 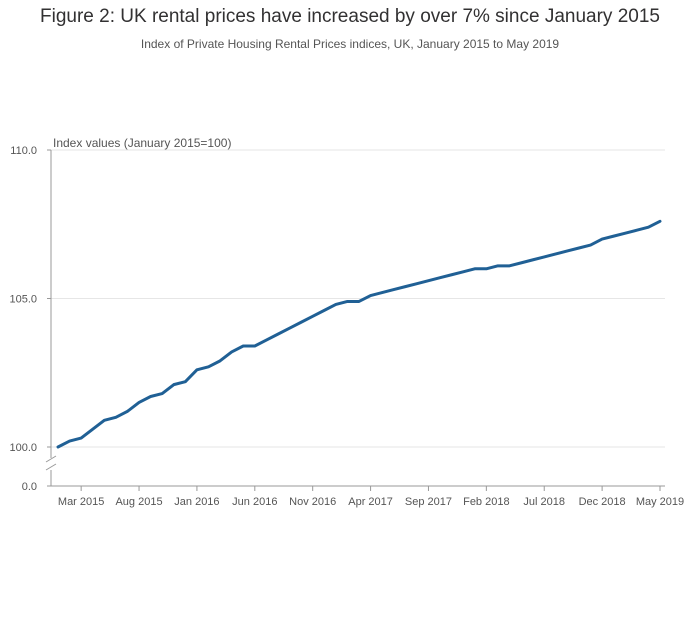 What do you see at coordinates (138, 502) in the screenshot?
I see `x-tick-label: Aug 2015` at bounding box center [138, 502].